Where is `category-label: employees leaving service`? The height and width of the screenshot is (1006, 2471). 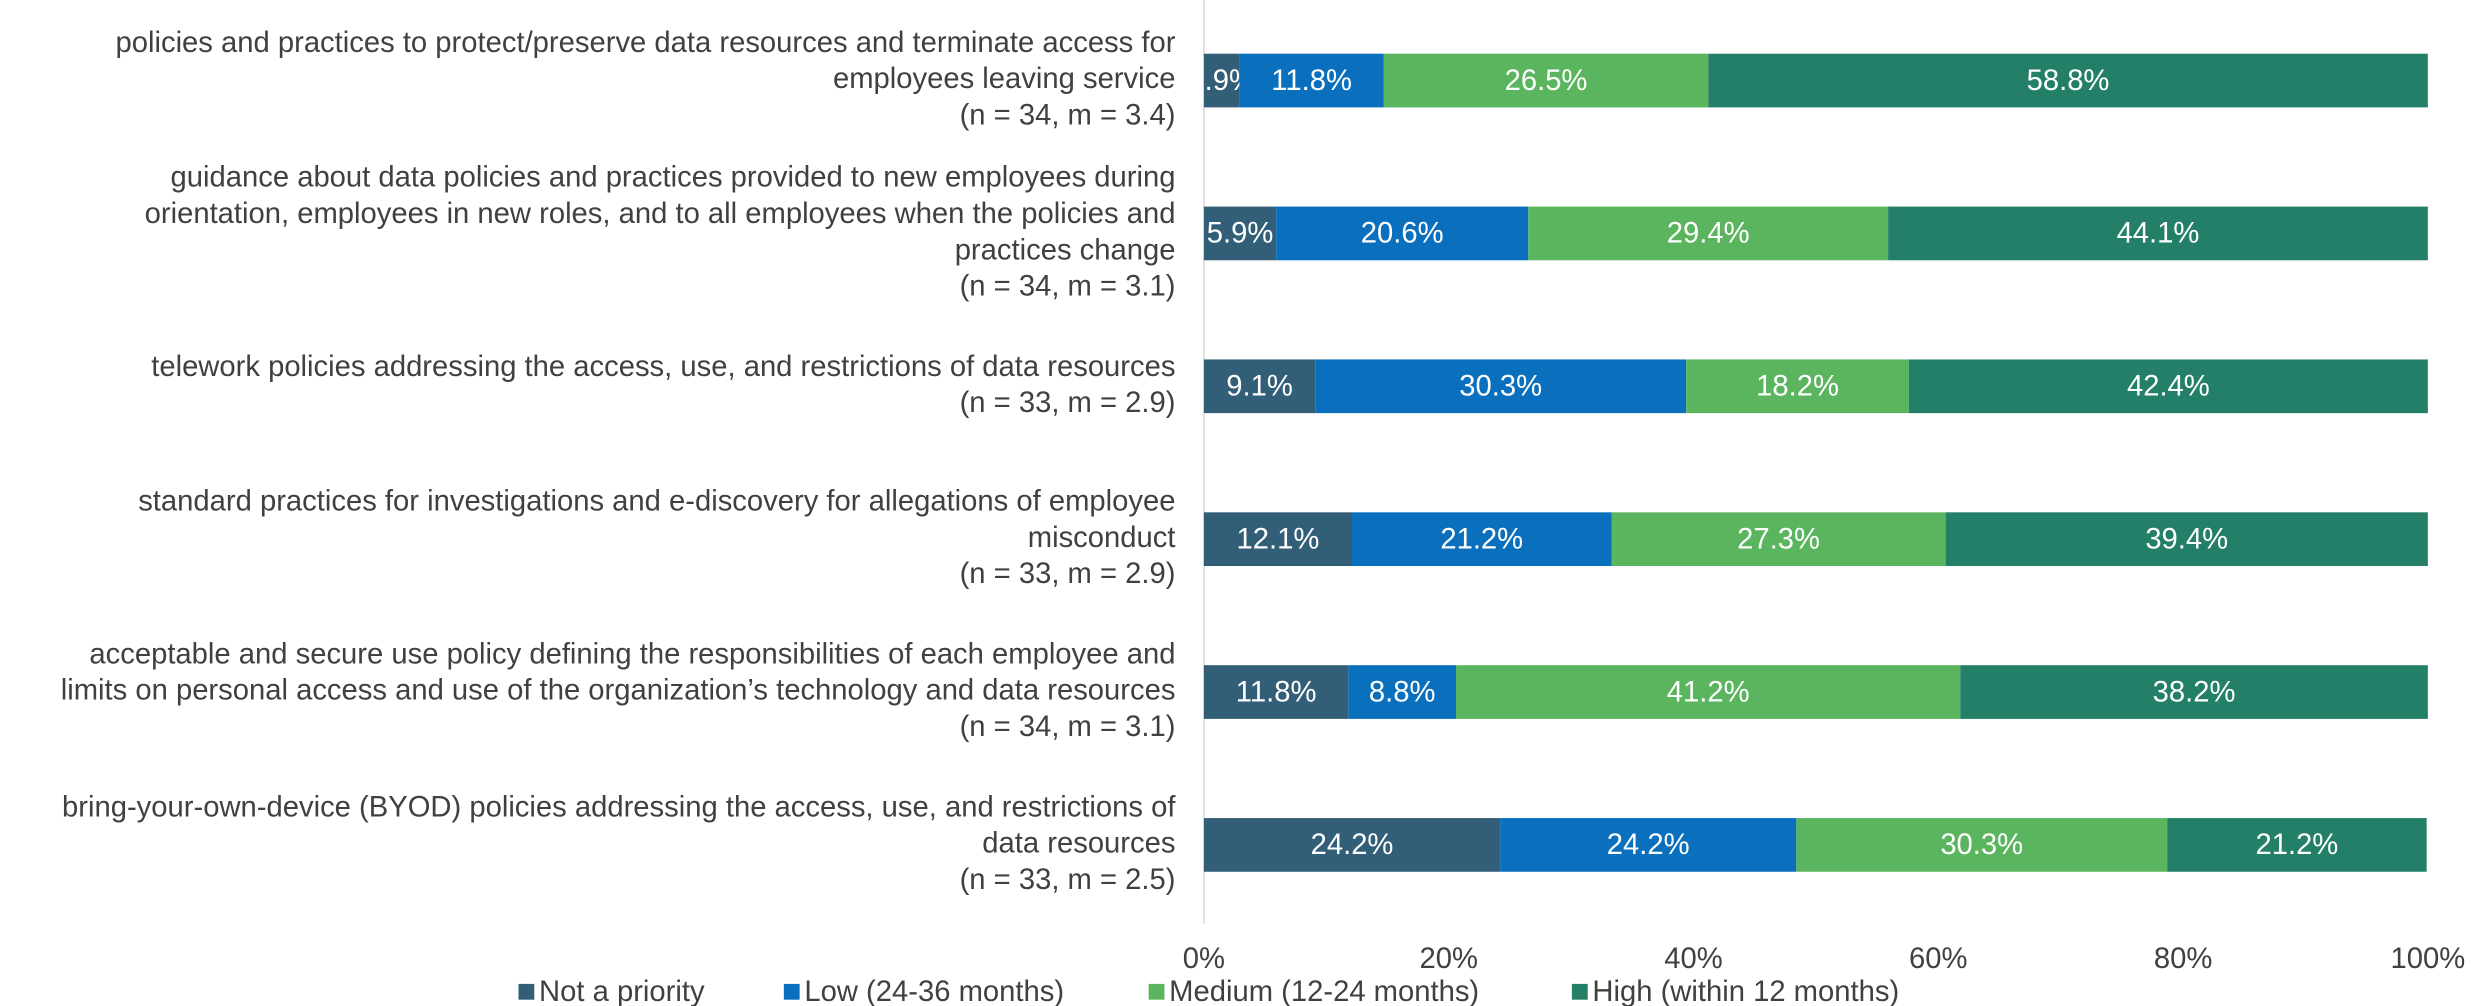
category-label: employees leaving service is located at coordinates (1004, 79).